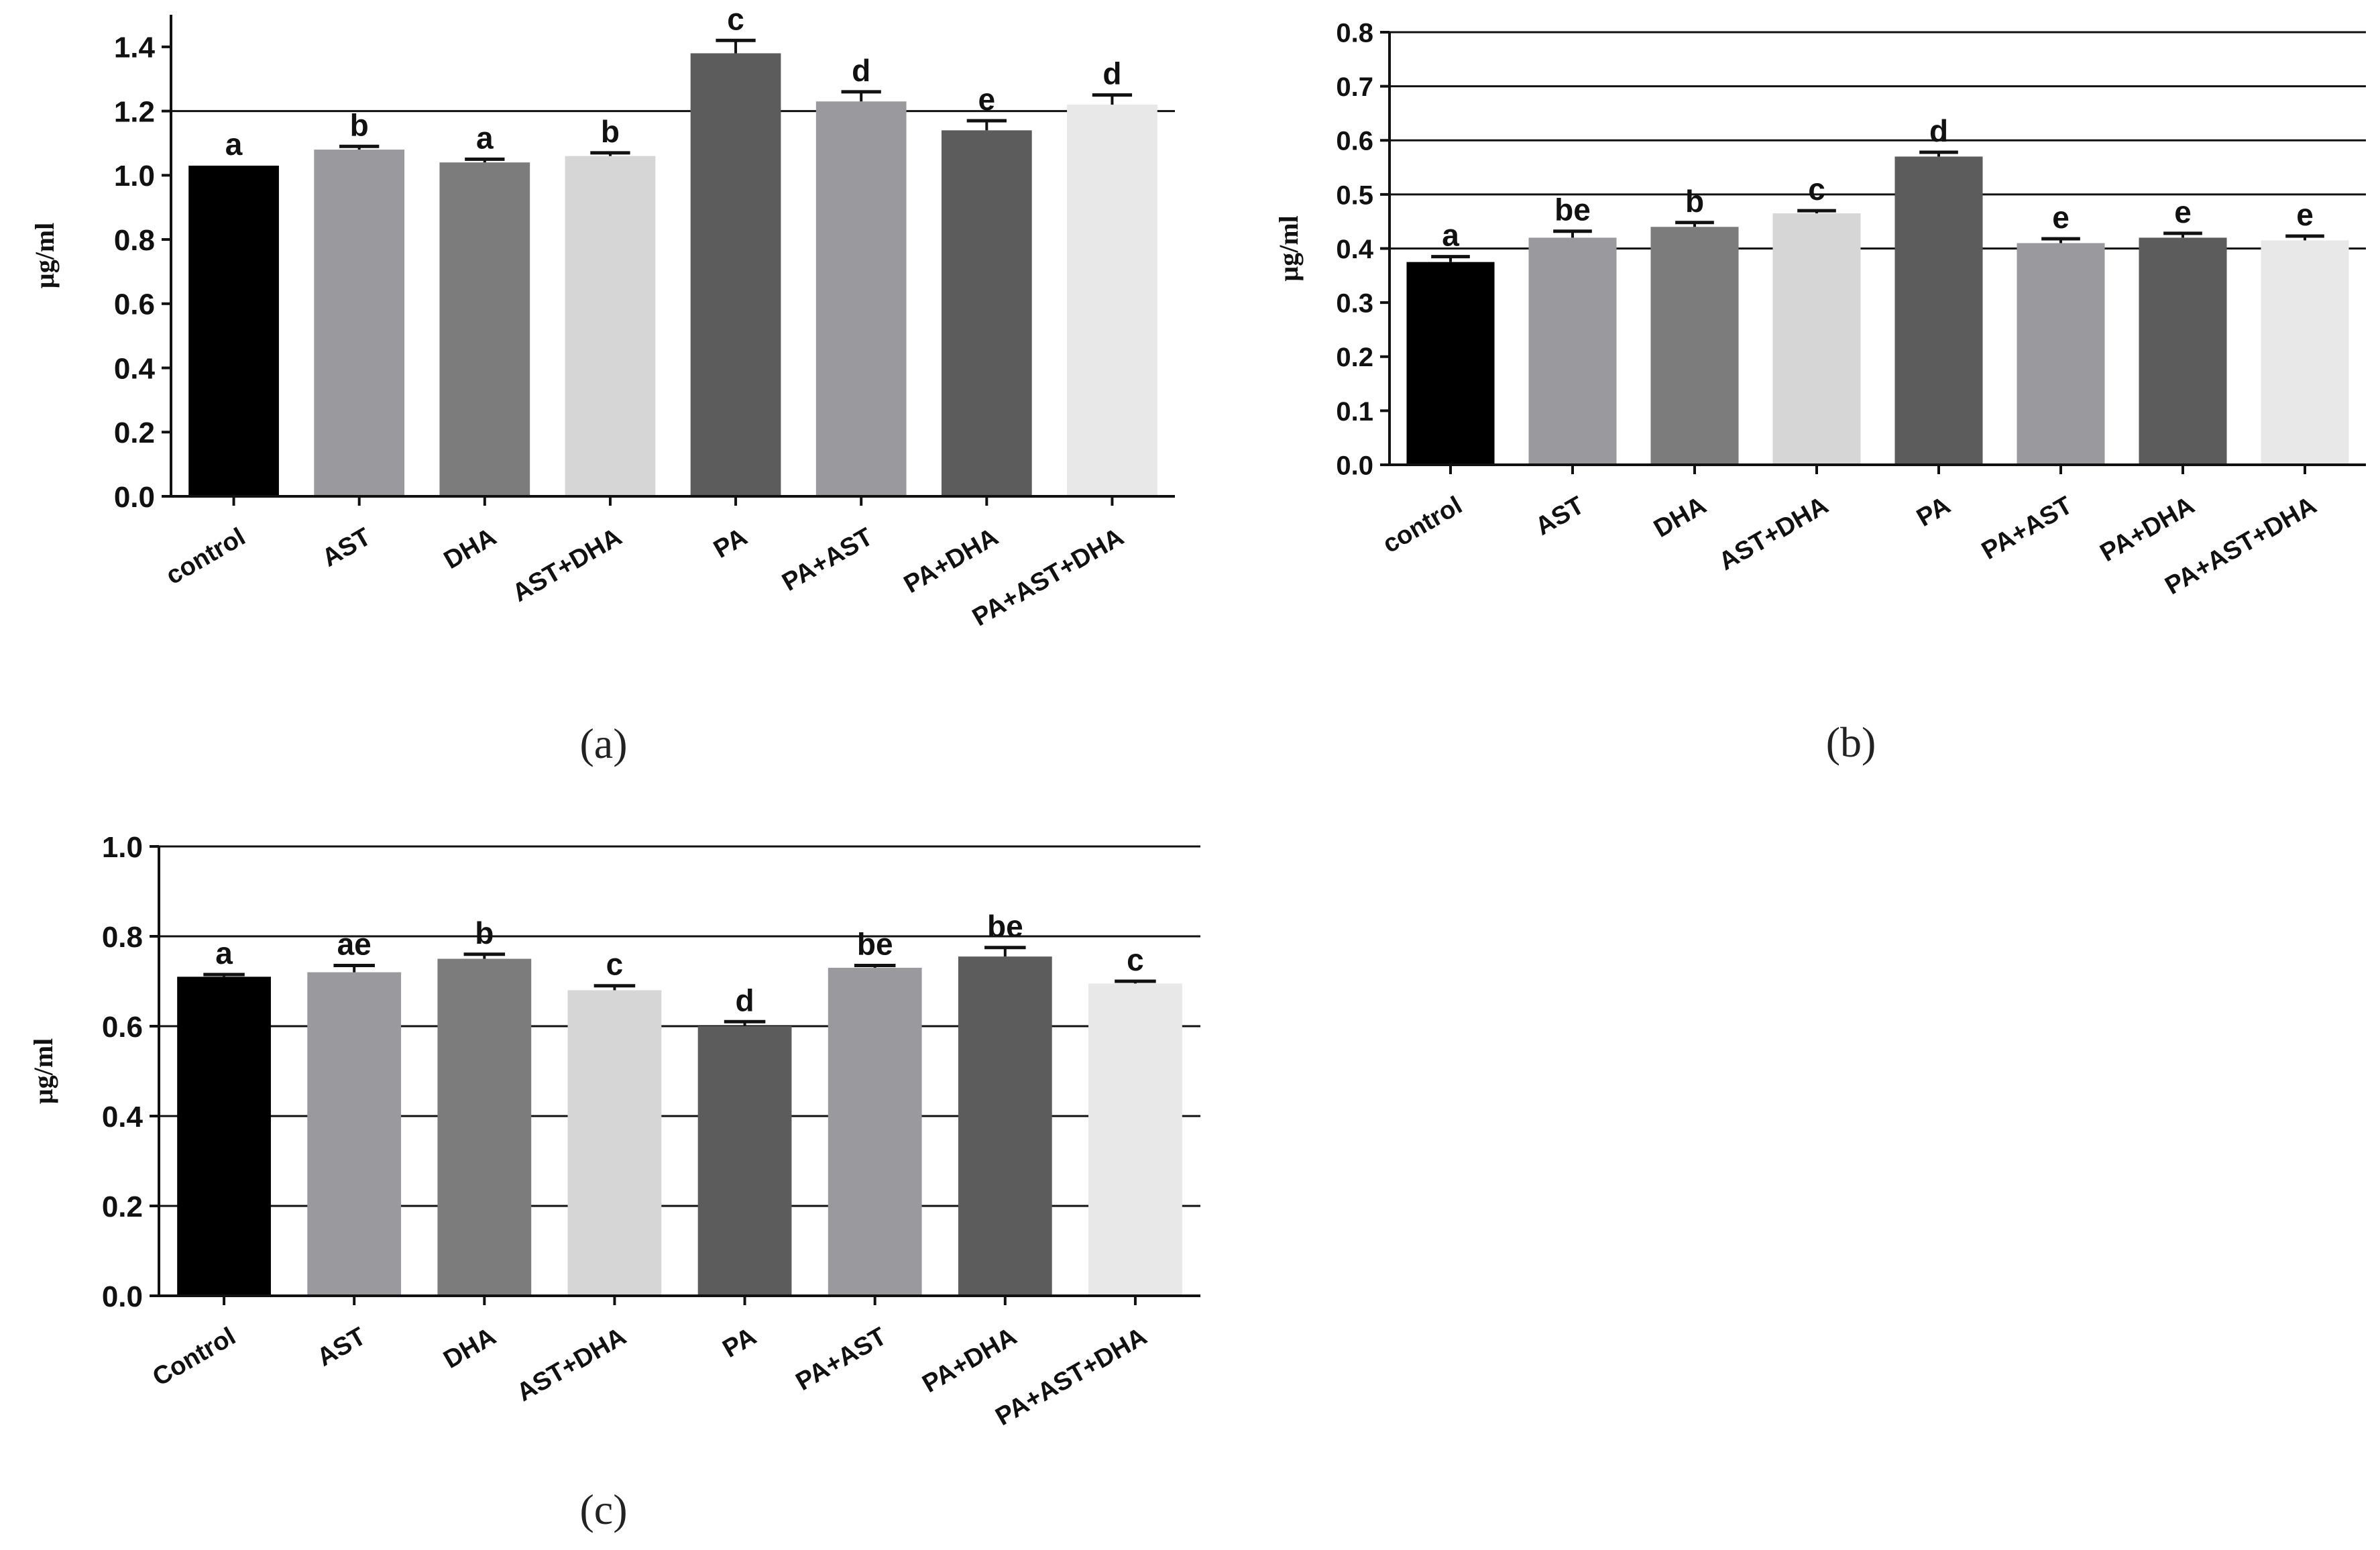 This screenshot has width=2380, height=1550. I want to click on panel-label: (b), so click(1851, 742).